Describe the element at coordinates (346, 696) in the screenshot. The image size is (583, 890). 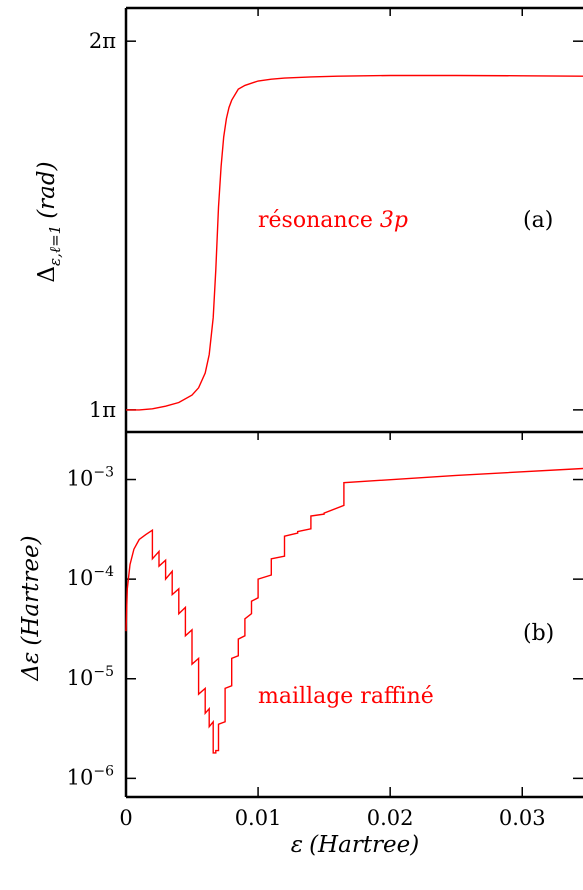
I see `panel-b-annotation-mesh: maillage raffiné` at that location.